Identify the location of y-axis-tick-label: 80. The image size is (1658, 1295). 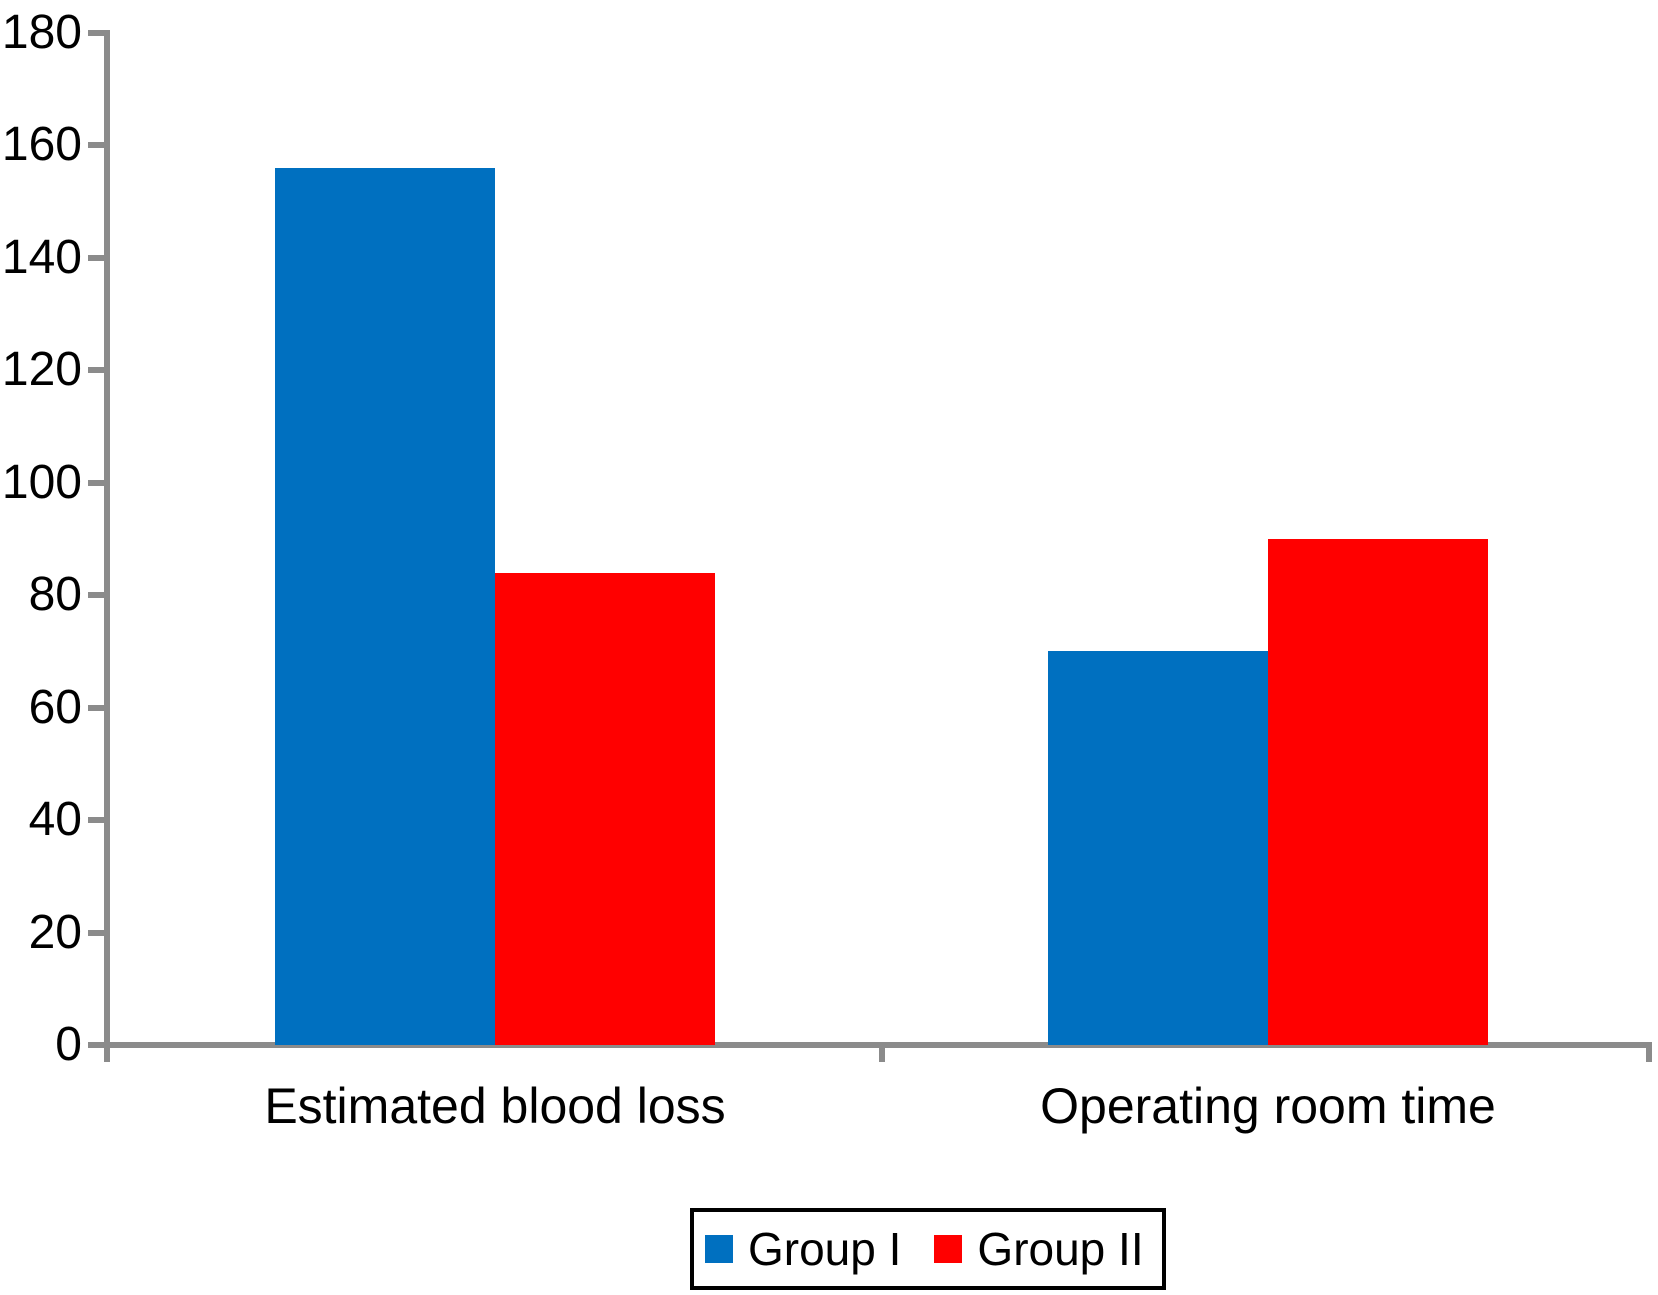
(55, 594).